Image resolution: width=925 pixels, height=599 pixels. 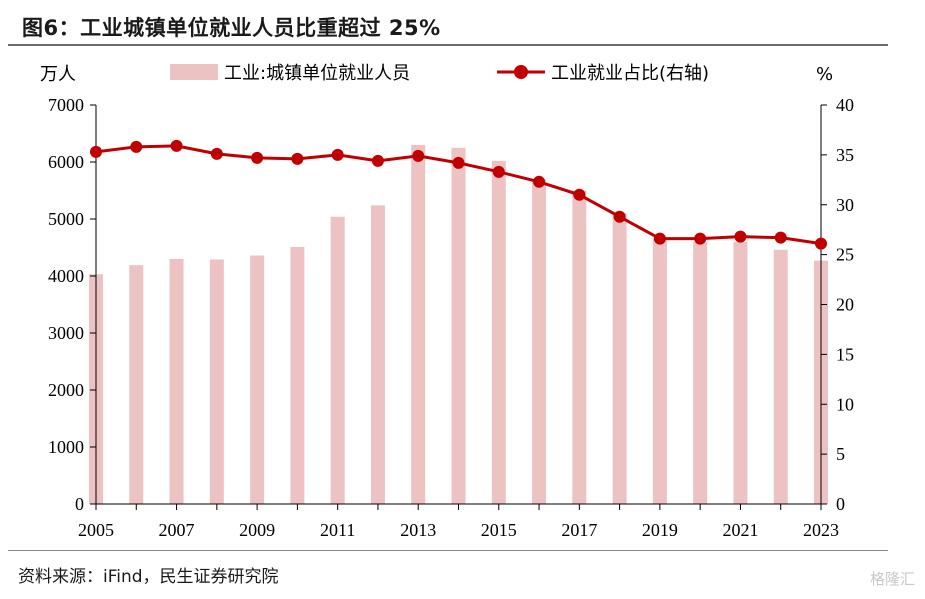 I want to click on right-tick-label-35: 35, so click(x=845, y=155).